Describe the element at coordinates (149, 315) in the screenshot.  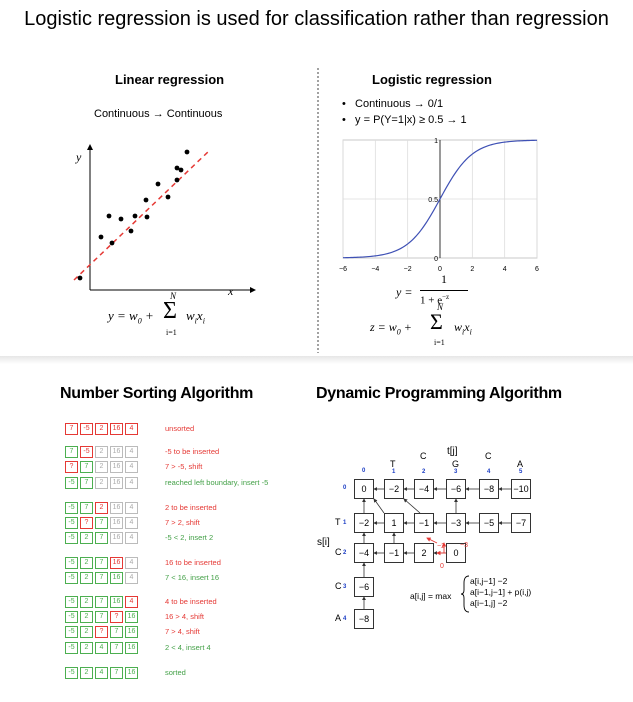
I see `linear-formula-plus: +` at that location.